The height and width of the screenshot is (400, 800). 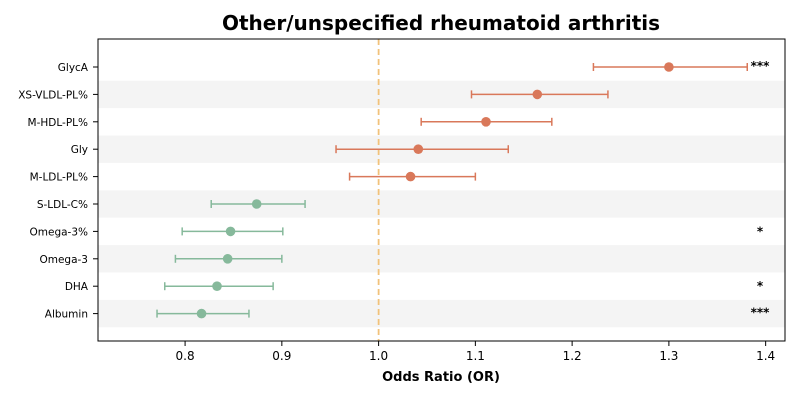 I want to click on x-axis-title: Odds Ratio (OR), so click(x=441, y=377).